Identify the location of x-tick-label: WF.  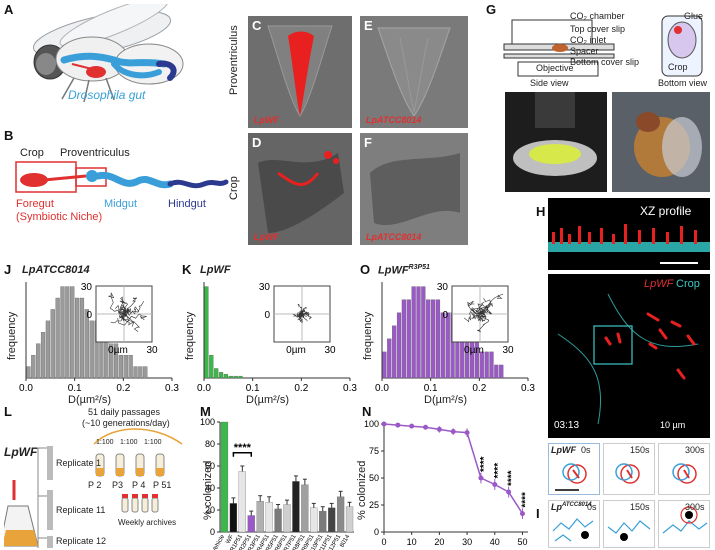
(230, 539).